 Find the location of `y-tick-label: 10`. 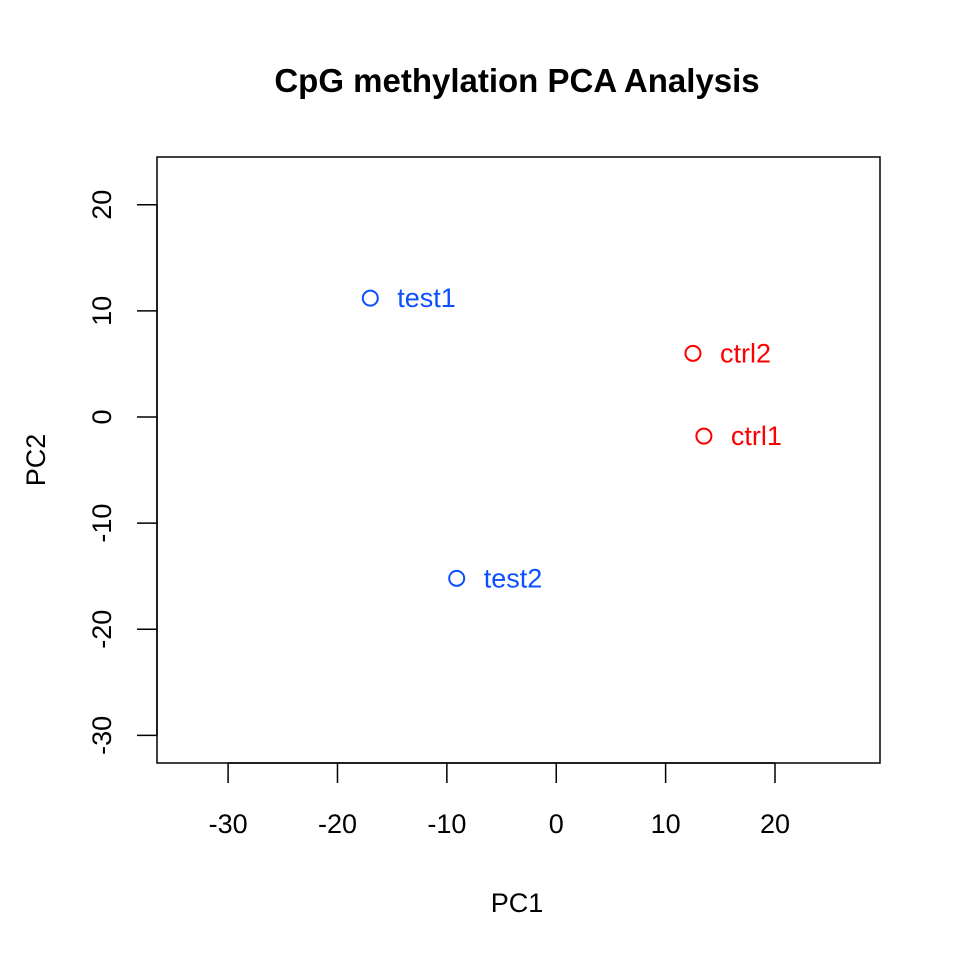

y-tick-label: 10 is located at coordinates (102, 311).